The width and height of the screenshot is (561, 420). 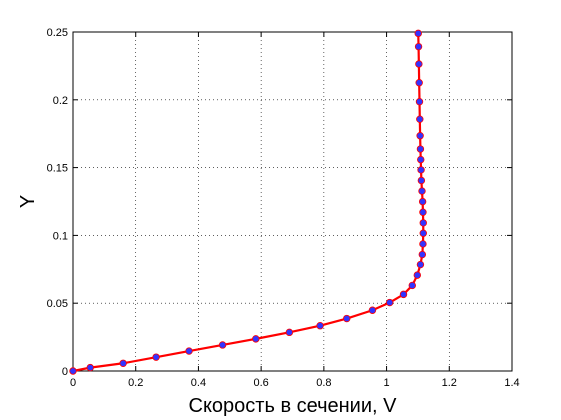 What do you see at coordinates (28, 201) in the screenshot?
I see `y-axis-label: Y` at bounding box center [28, 201].